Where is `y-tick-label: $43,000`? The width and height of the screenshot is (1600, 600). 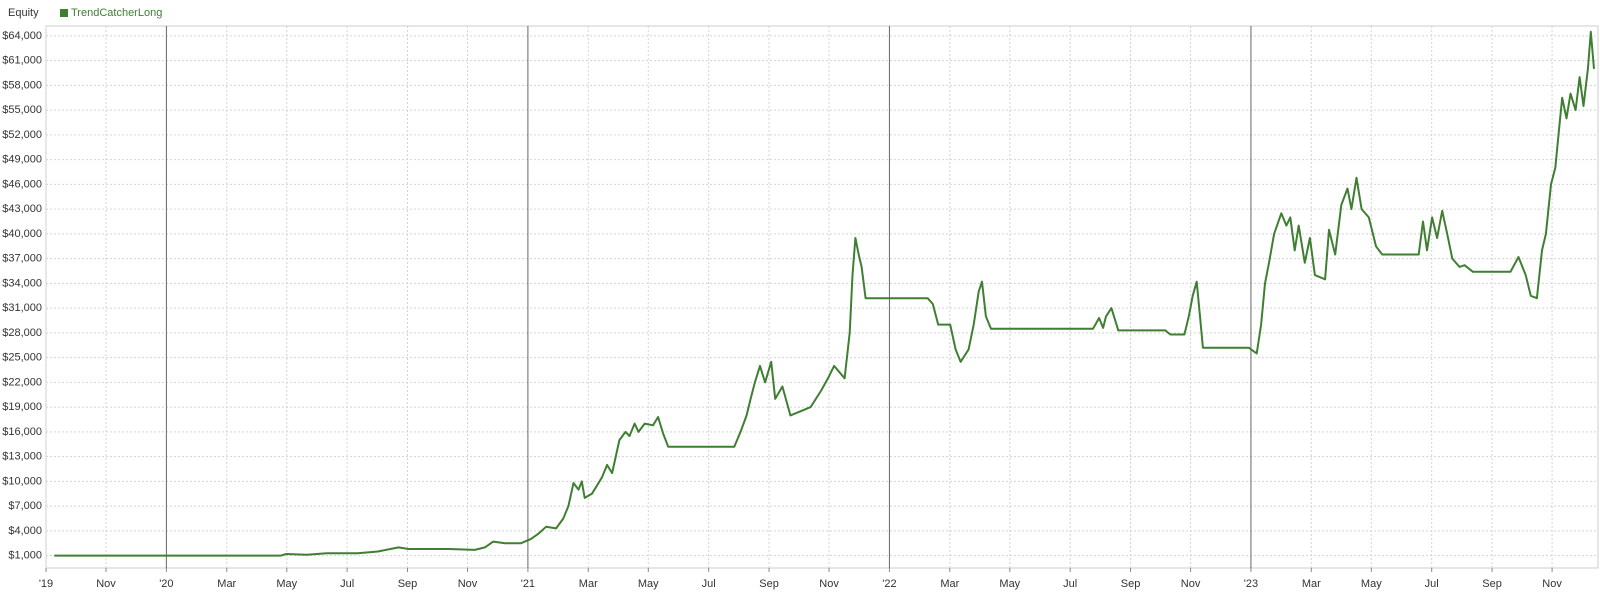 y-tick-label: $43,000 is located at coordinates (22, 209).